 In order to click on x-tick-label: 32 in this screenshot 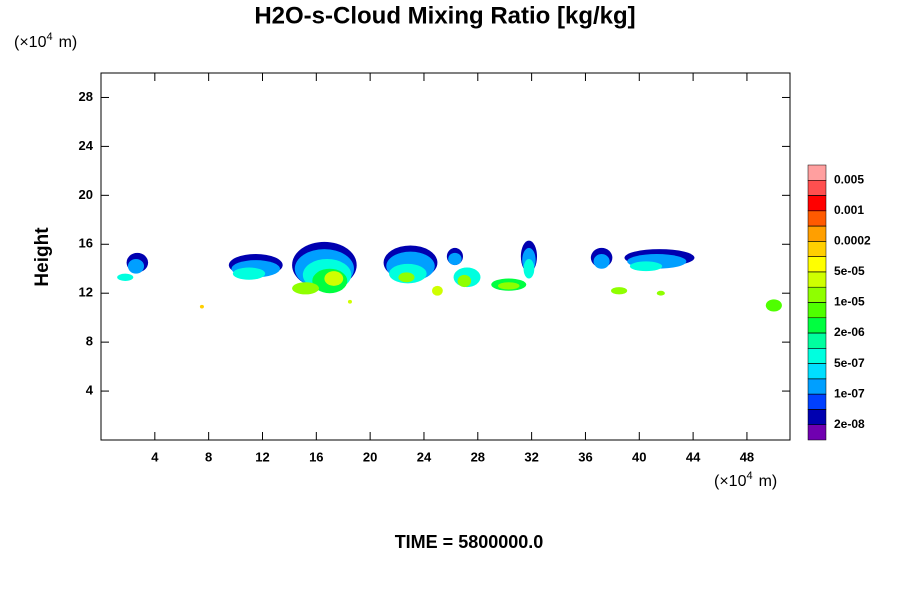, I will do `click(531, 456)`.